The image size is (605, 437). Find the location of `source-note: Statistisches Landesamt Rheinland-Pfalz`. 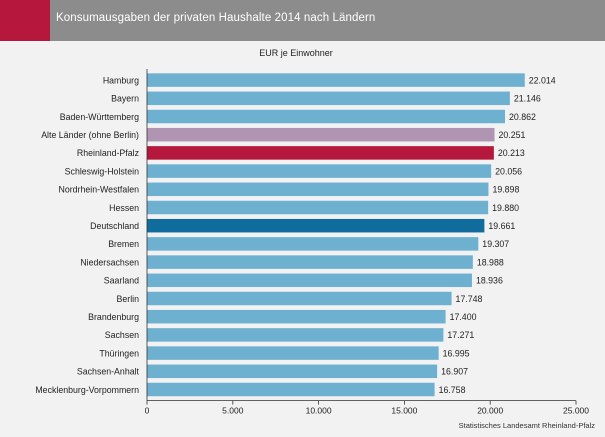

source-note: Statistisches Landesamt Rheinland-Pfalz is located at coordinates (526, 425).